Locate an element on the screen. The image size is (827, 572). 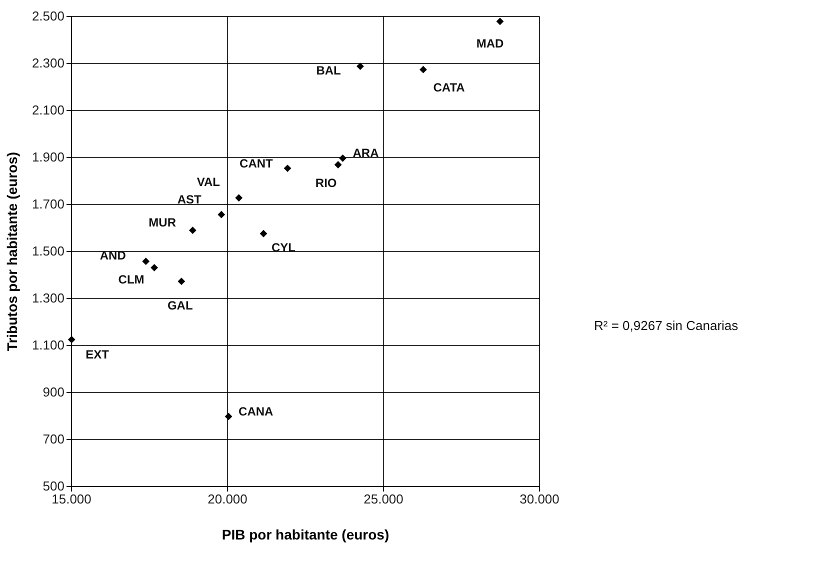
annotation: CYL is located at coordinates (284, 247).